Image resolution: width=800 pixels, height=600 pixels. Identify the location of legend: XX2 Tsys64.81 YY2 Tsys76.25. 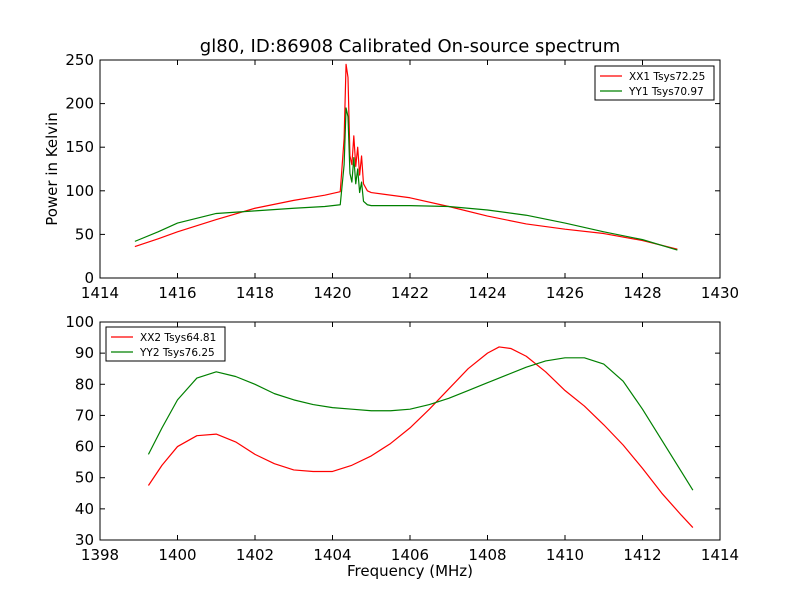
(165, 344).